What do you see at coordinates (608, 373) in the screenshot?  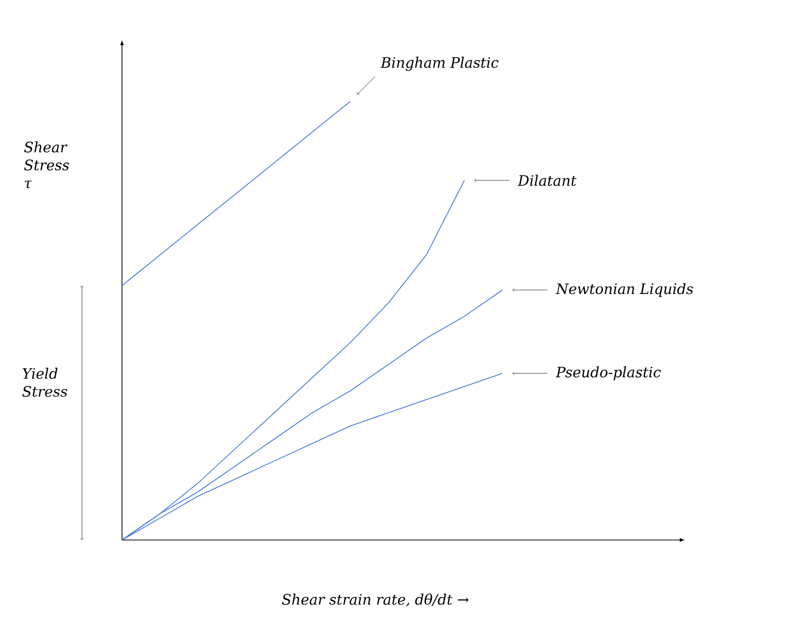 I see `text: Pseudo-plastic` at bounding box center [608, 373].